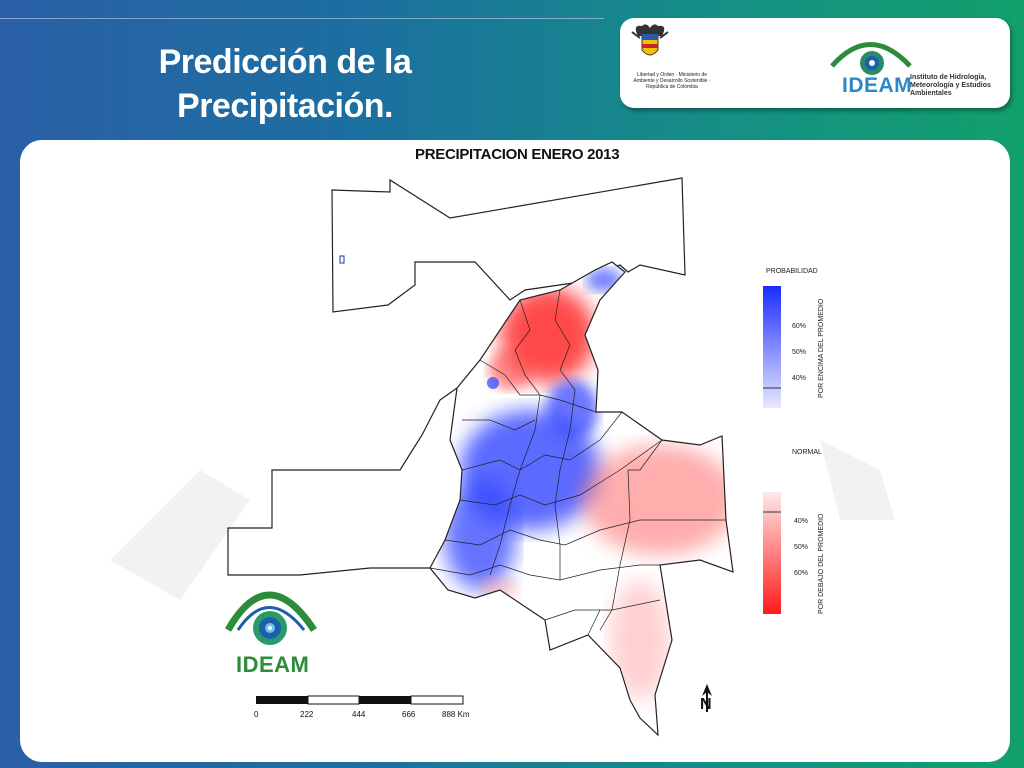 This screenshot has width=1024, height=768. Describe the element at coordinates (801, 547) in the screenshot. I see `legend-below-tick-50: 50%` at that location.